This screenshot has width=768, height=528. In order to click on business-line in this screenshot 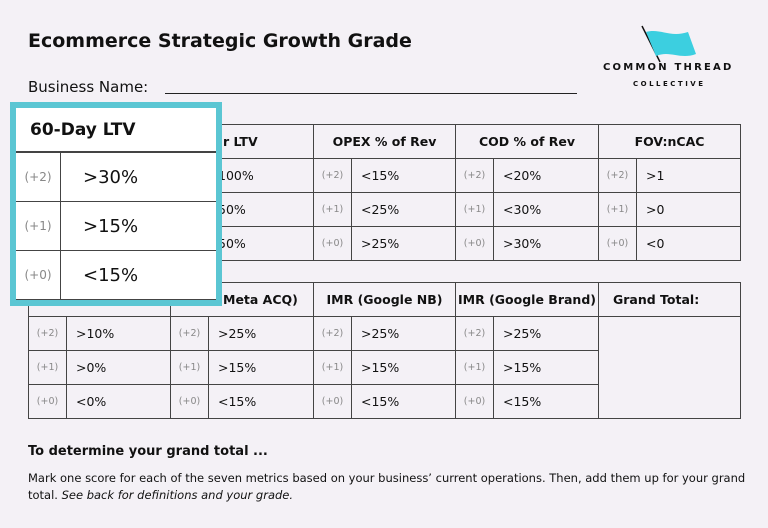, I will do `click(371, 93)`.